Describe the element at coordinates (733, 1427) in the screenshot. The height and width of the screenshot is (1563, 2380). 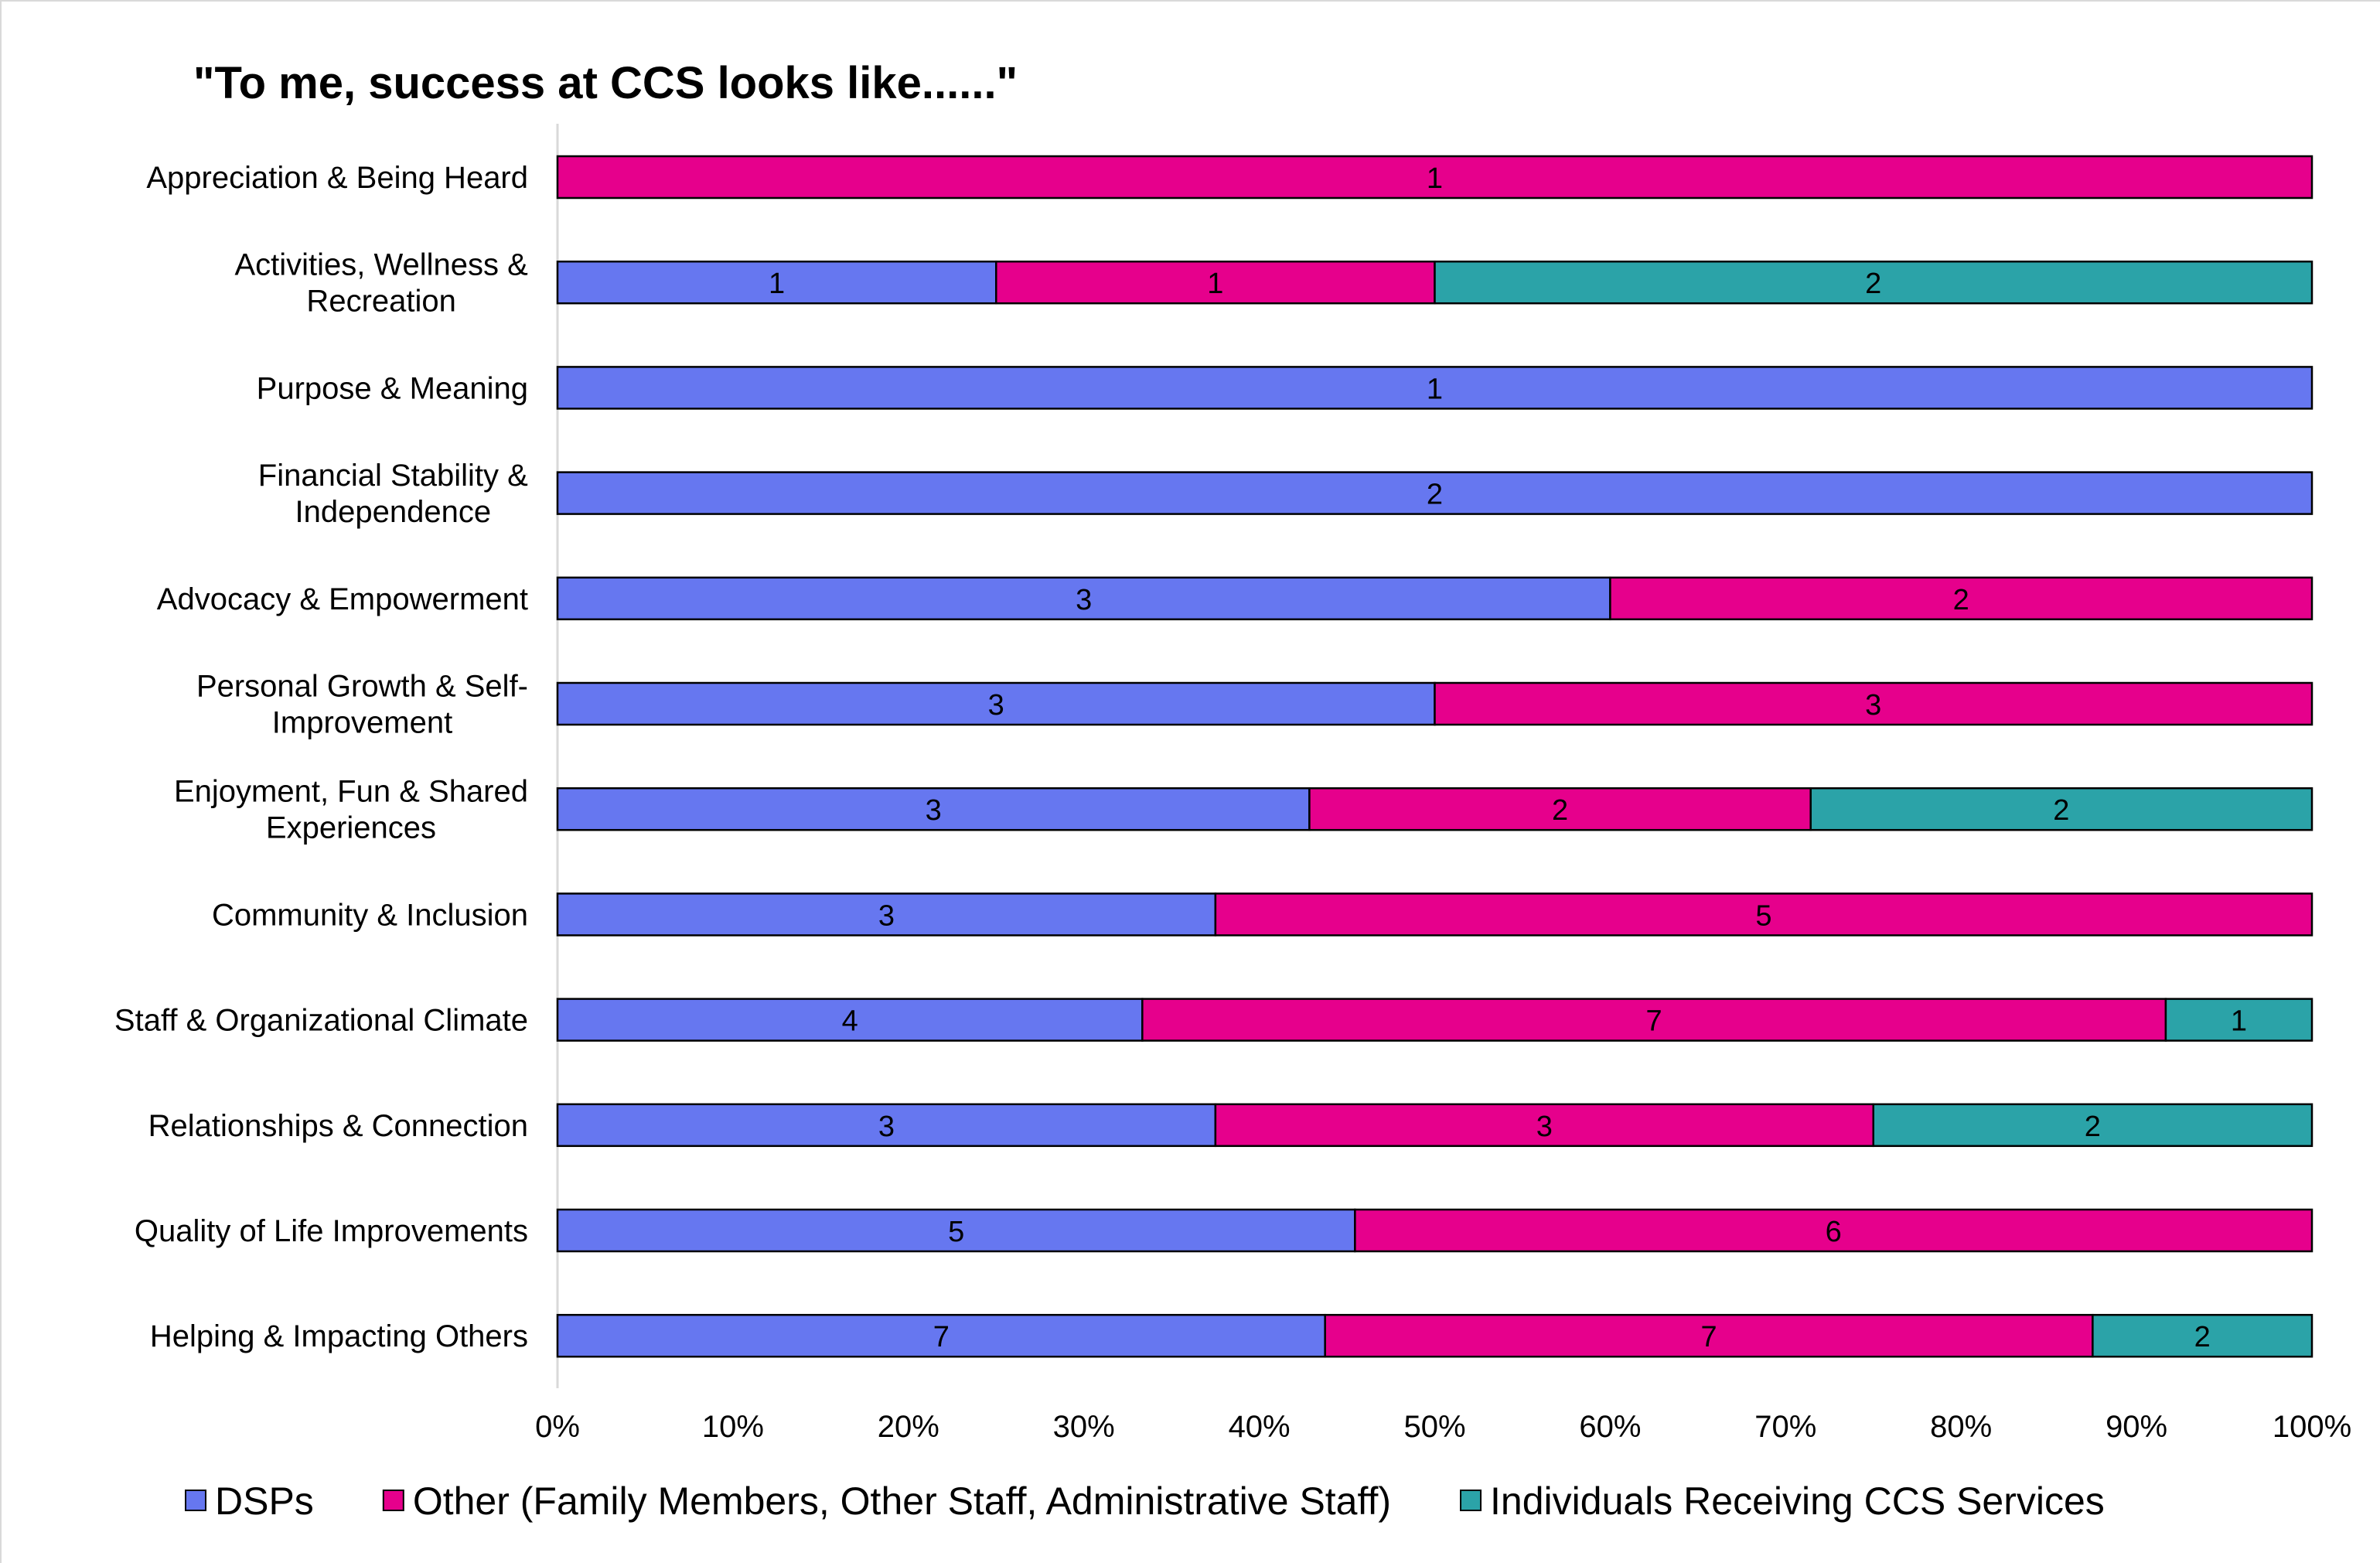
I see `x-tick-label: 10%` at that location.